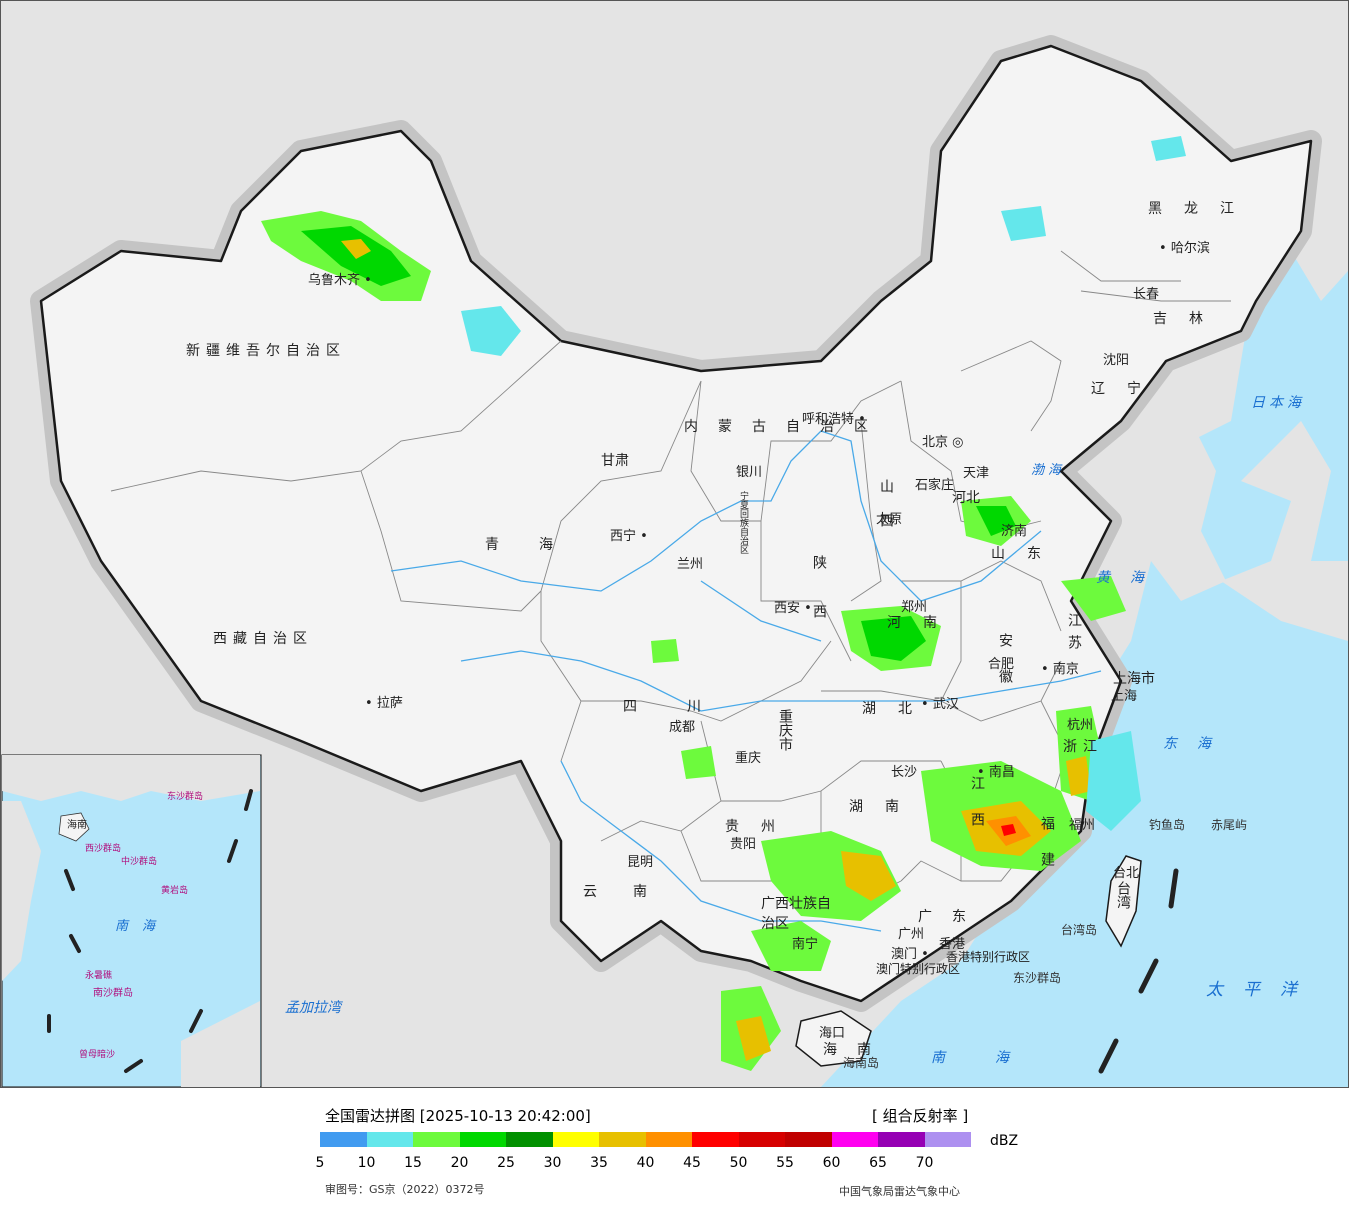  Describe the element at coordinates (539, 545) in the screenshot. I see `province-label-qinghai: 青海` at that location.